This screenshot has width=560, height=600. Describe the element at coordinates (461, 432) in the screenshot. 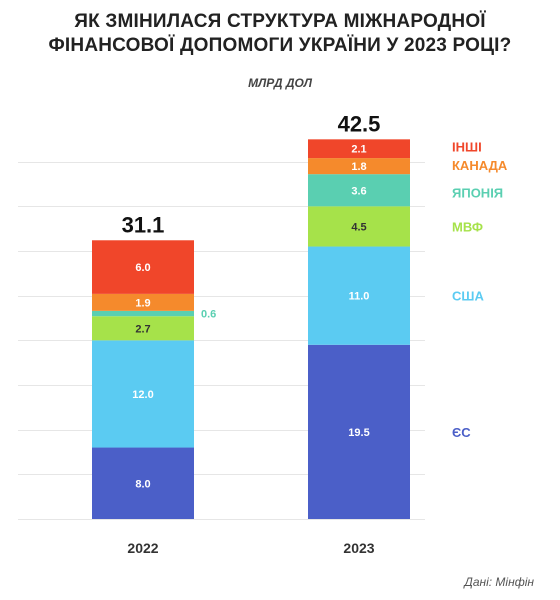

I see `legend-label: ЄС` at that location.